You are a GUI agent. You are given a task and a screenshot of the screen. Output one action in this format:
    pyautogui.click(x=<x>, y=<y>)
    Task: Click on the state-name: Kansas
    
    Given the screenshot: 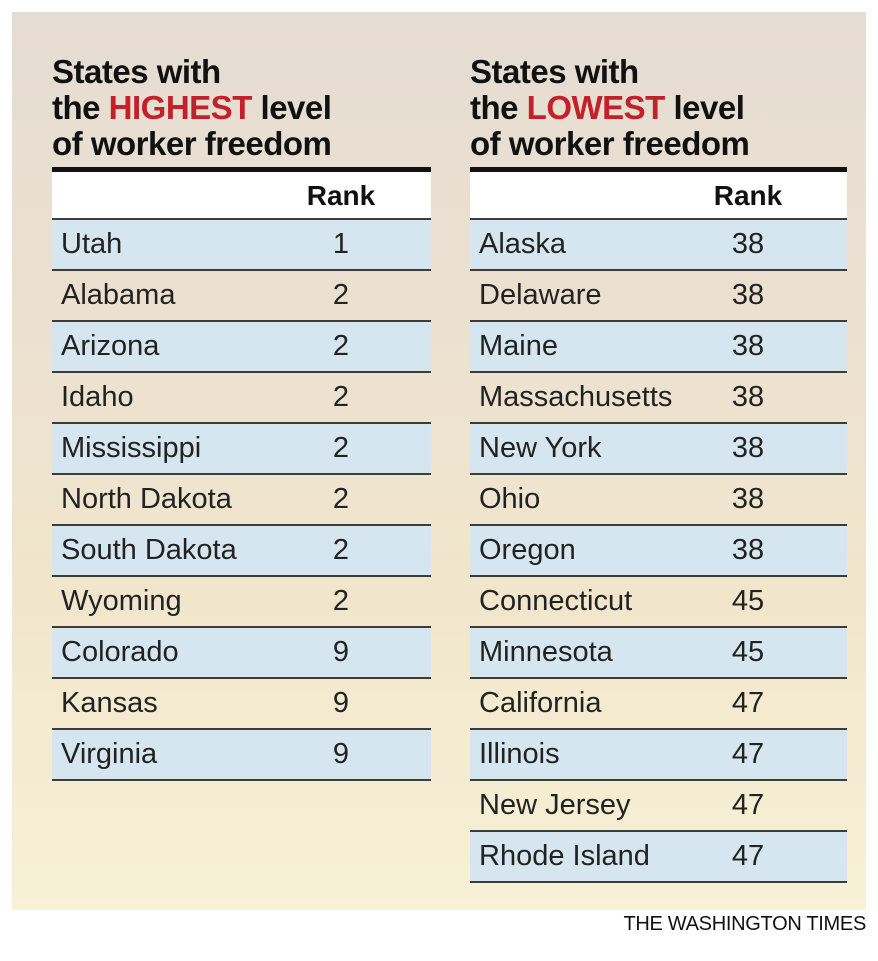 What is the action you would take?
    pyautogui.click(x=109, y=703)
    